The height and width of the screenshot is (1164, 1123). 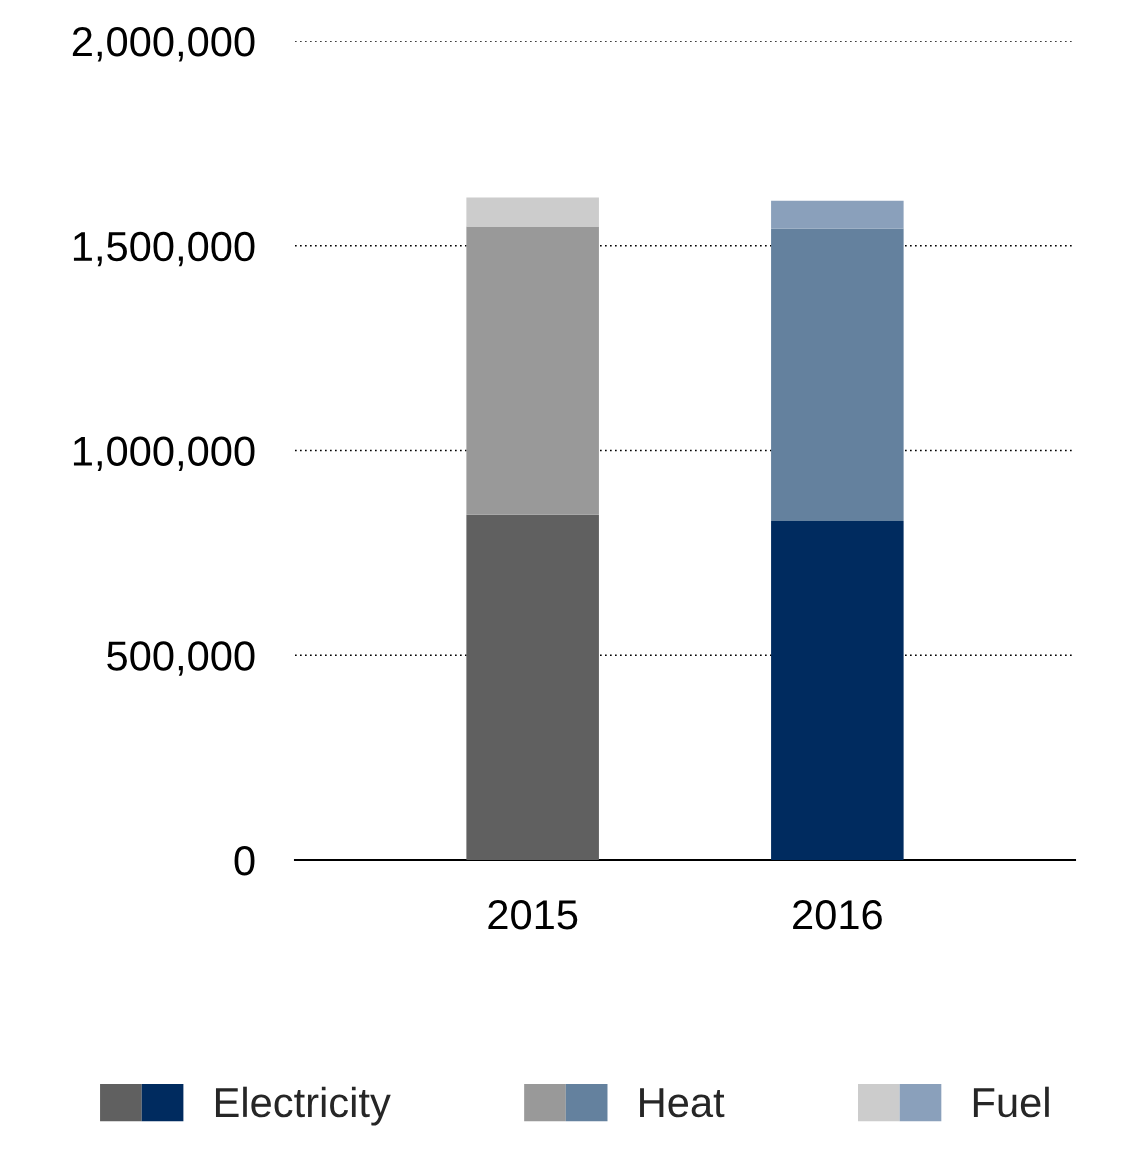 What do you see at coordinates (837, 914) in the screenshot?
I see `x-tick-label: 2016` at bounding box center [837, 914].